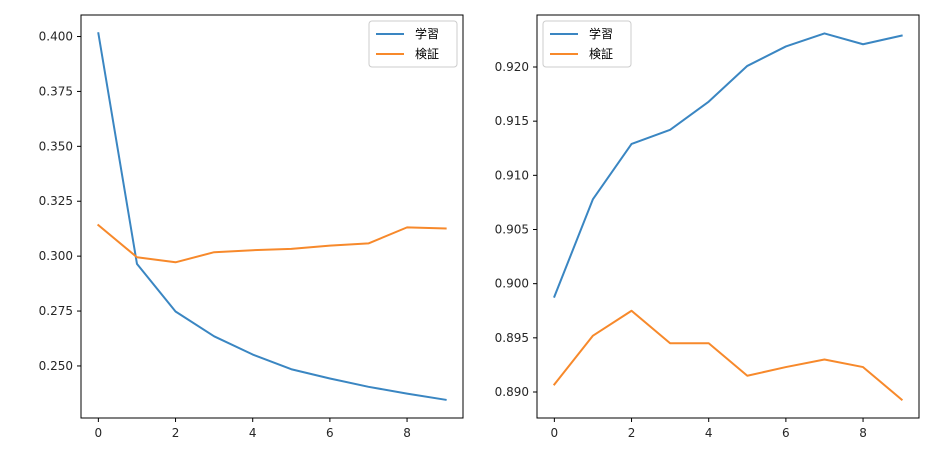 The image size is (951, 461). What do you see at coordinates (512, 392) in the screenshot?
I see `y-tick-label: 0.890` at bounding box center [512, 392].